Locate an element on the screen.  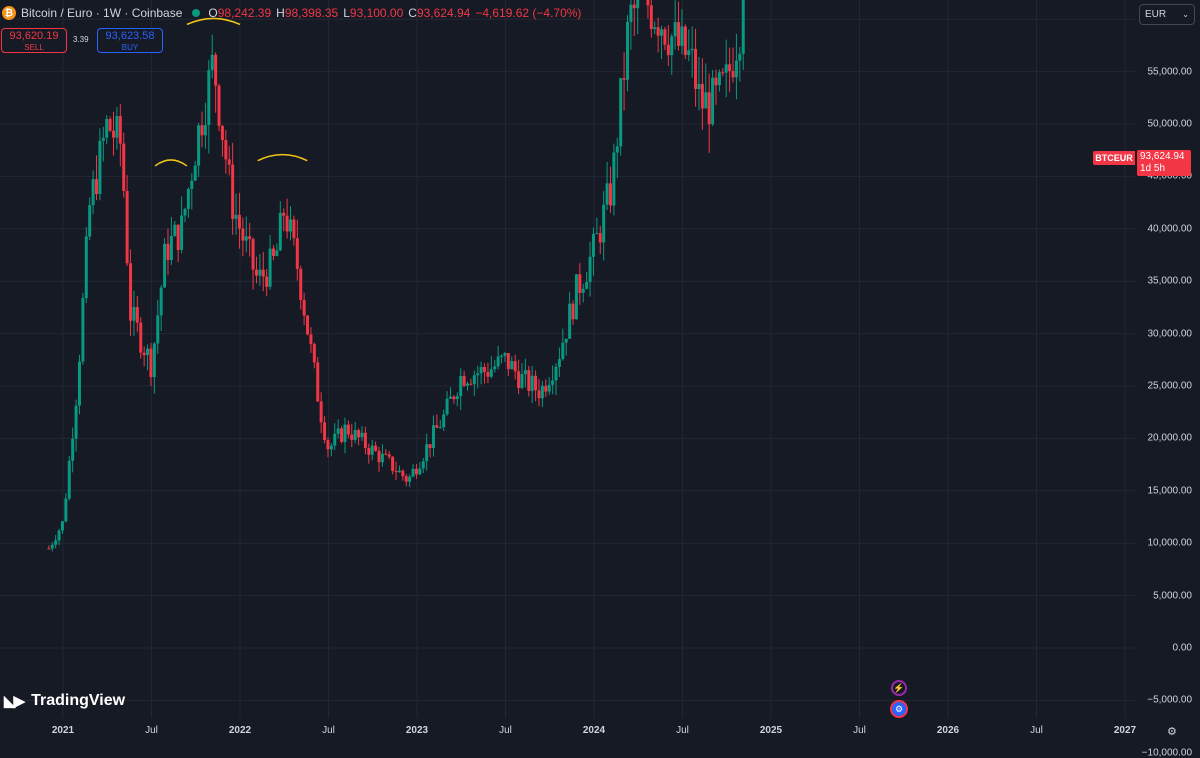
sell-button: 93,620.19 SELL is located at coordinates (34, 40).